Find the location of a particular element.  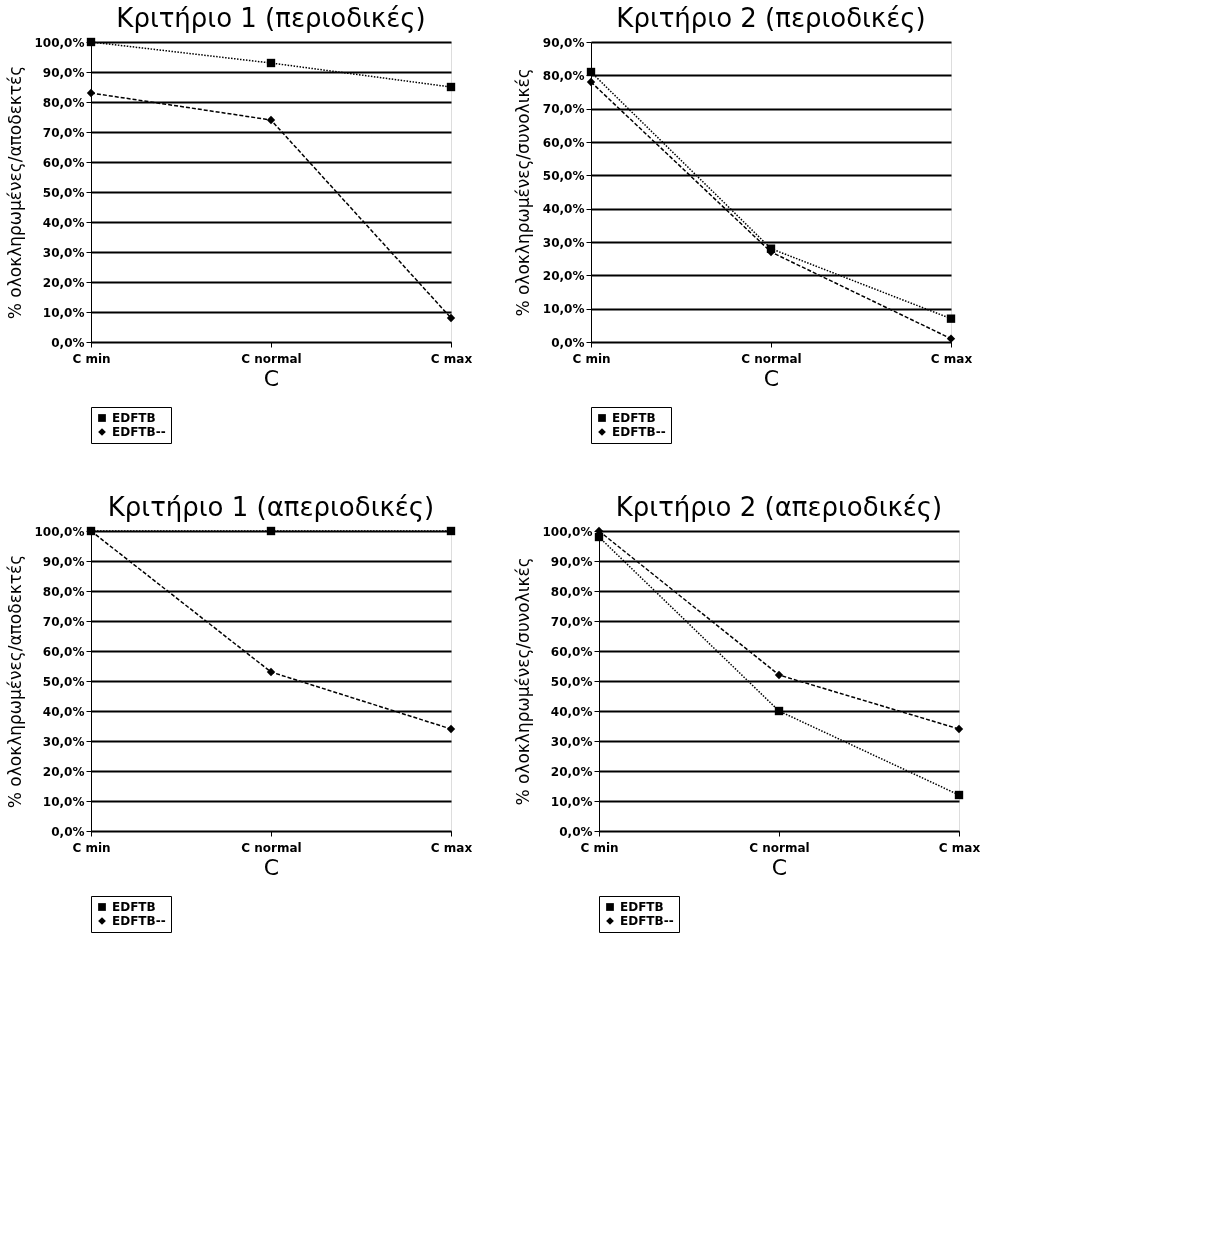

chart-title: Κριτήριο 1 (περιοδικές) is located at coordinates (271, 18).